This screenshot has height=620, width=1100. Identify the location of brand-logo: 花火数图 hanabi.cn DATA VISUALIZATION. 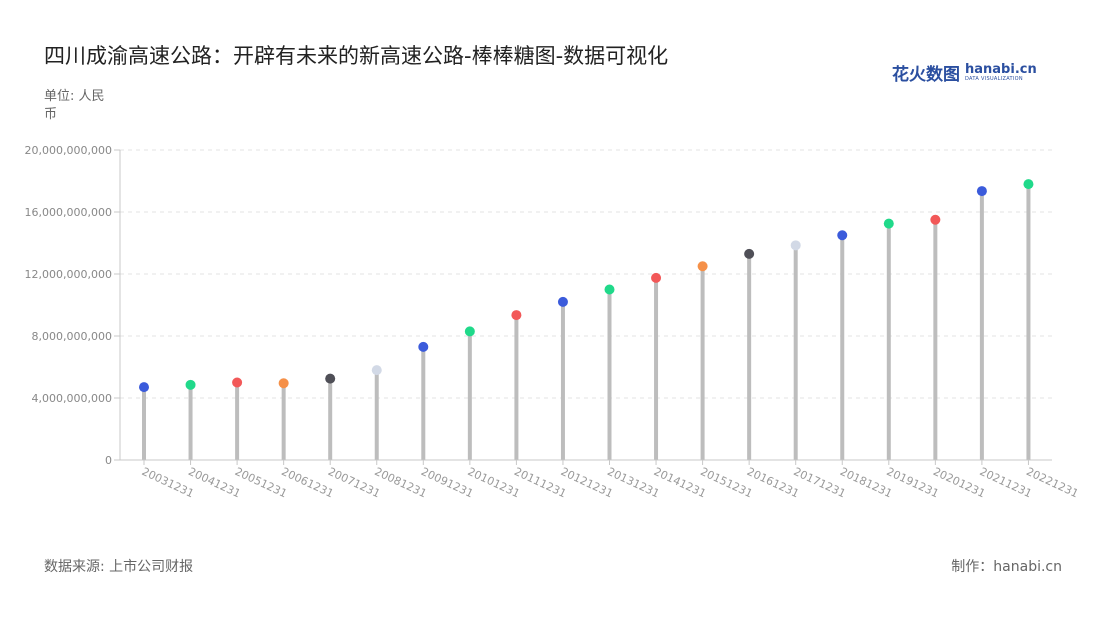
(964, 72).